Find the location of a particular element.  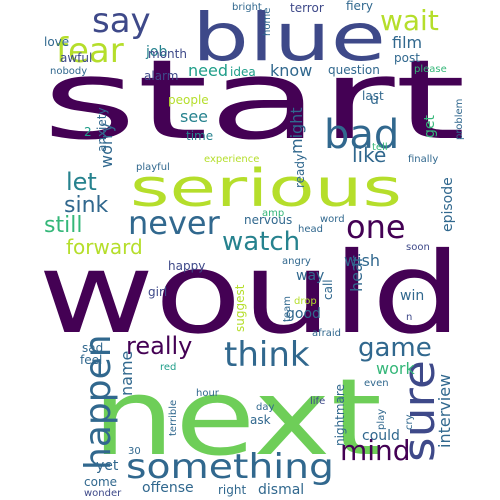

word-post: post is located at coordinates (407, 58).